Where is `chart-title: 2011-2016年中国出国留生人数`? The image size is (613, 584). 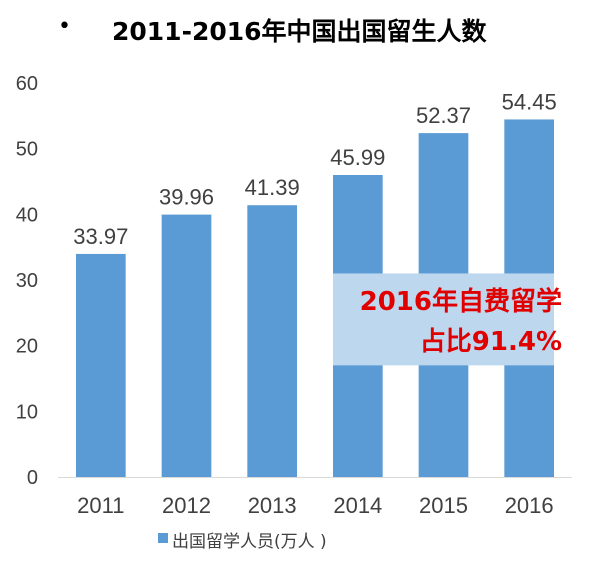 chart-title: 2011-2016年中国出国留生人数 is located at coordinates (299, 31).